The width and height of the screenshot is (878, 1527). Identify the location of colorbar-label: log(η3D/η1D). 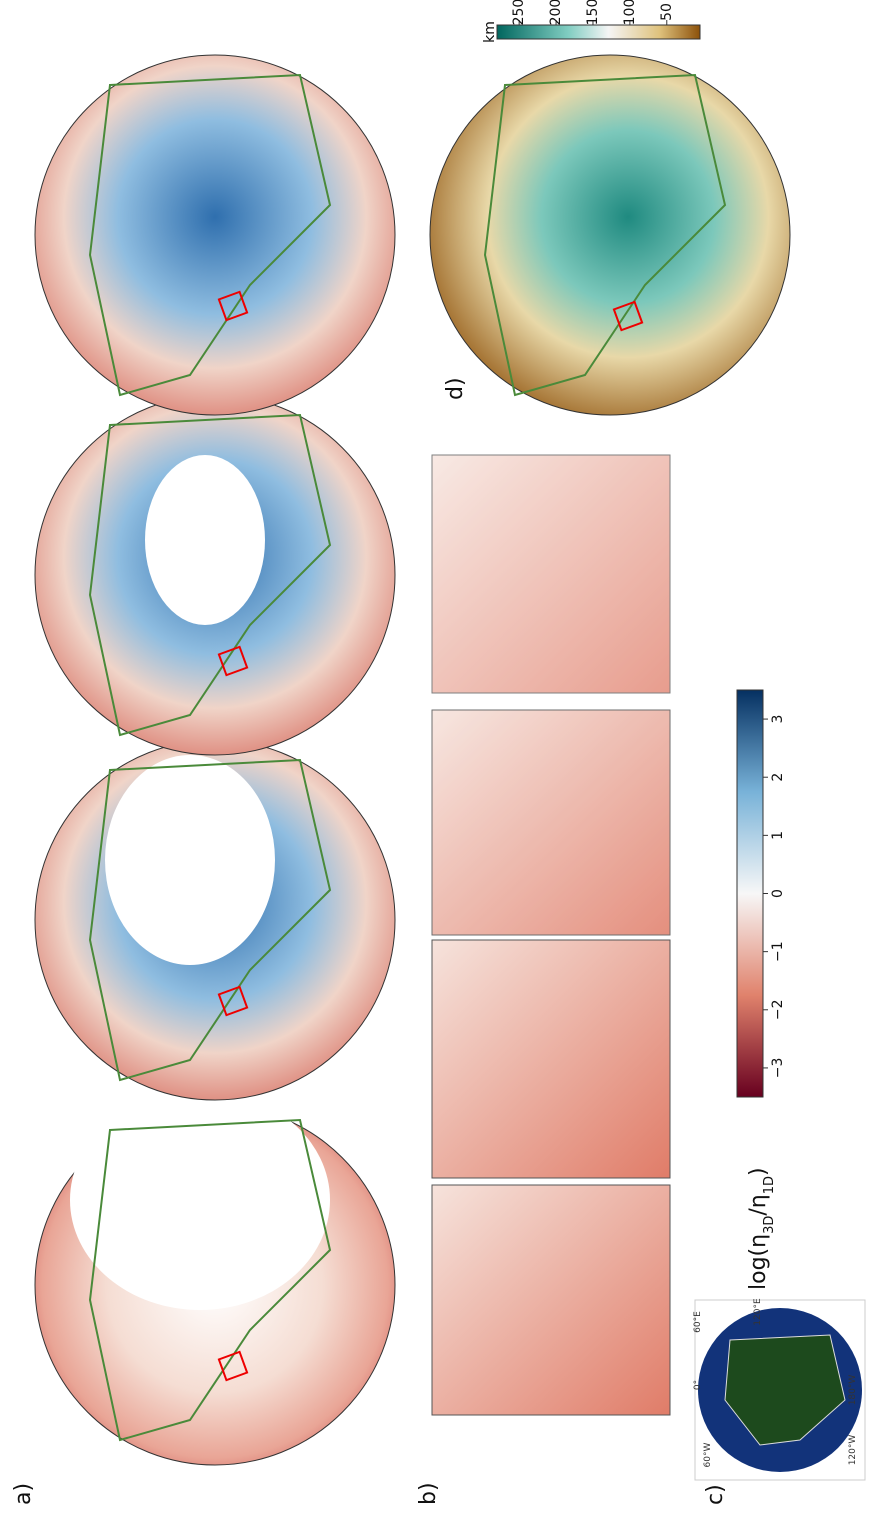
(761, 1228).